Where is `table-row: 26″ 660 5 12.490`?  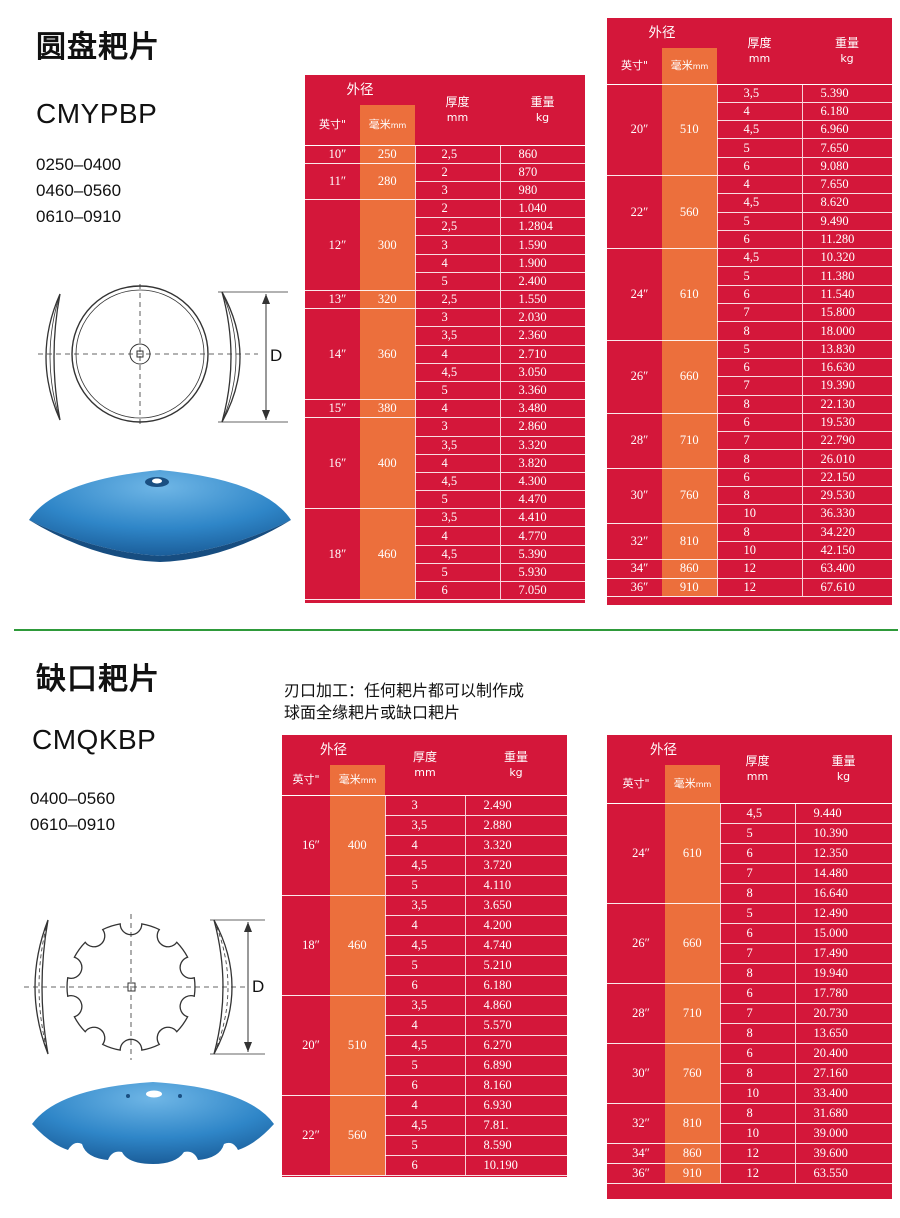 table-row: 26″ 660 5 12.490 is located at coordinates (749, 943).